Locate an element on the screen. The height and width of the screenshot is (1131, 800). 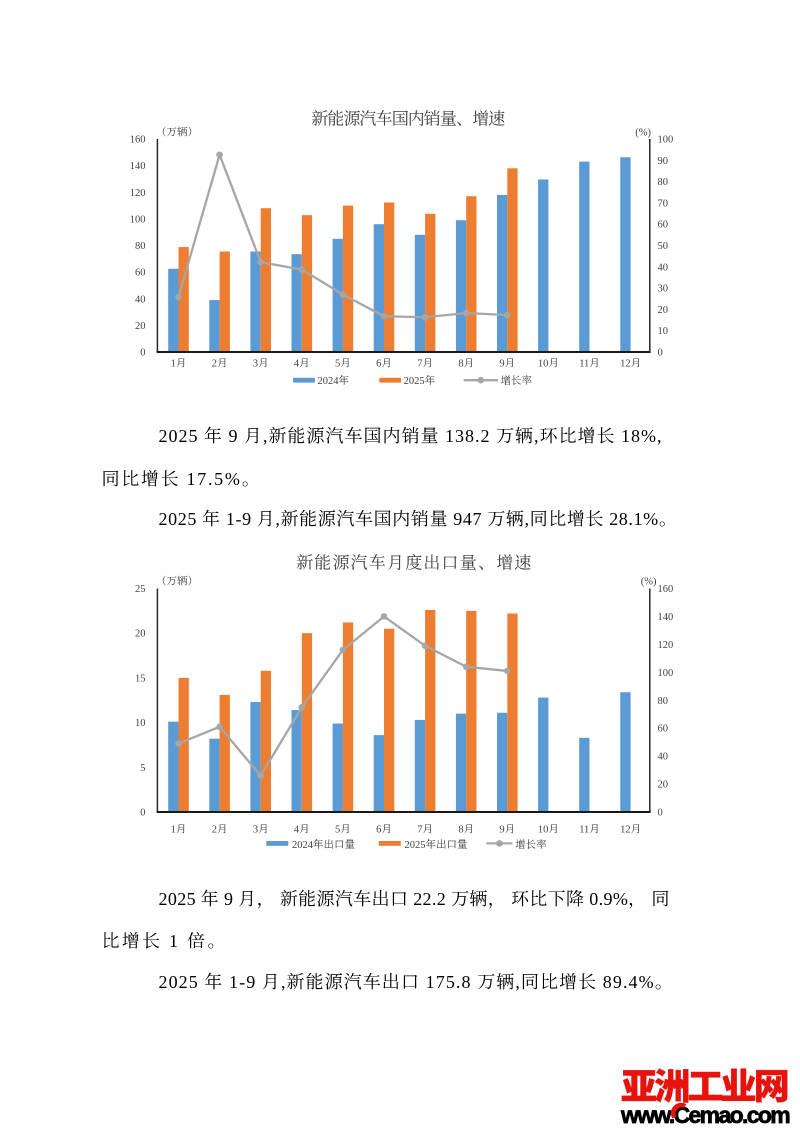
svg-text: 15 is located at coordinates (140, 678).